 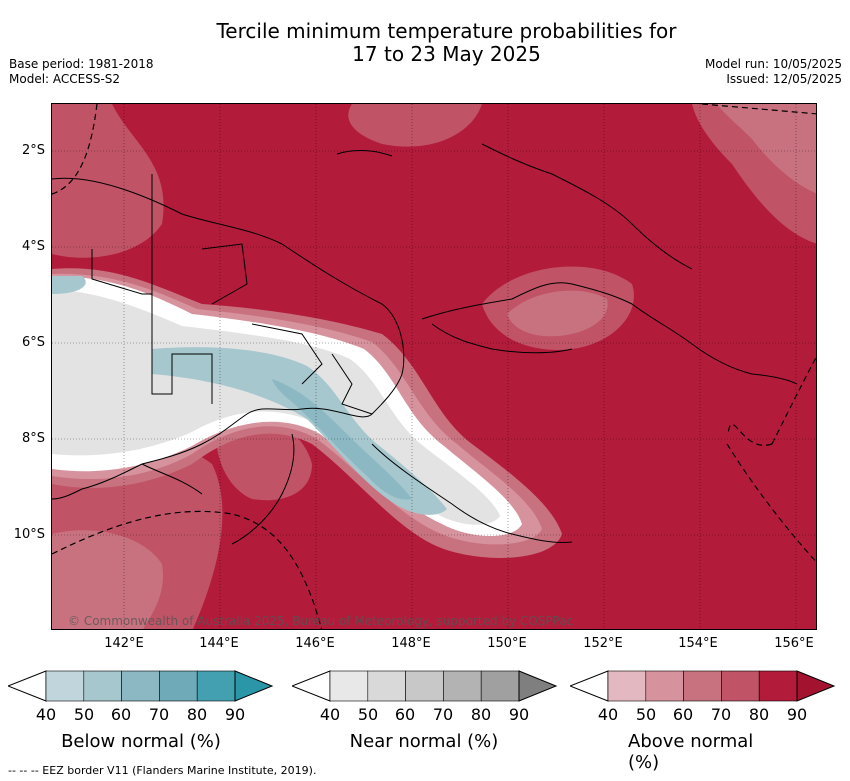 What do you see at coordinates (411, 643) in the screenshot?
I see `lon-label-148e: 148°E` at bounding box center [411, 643].